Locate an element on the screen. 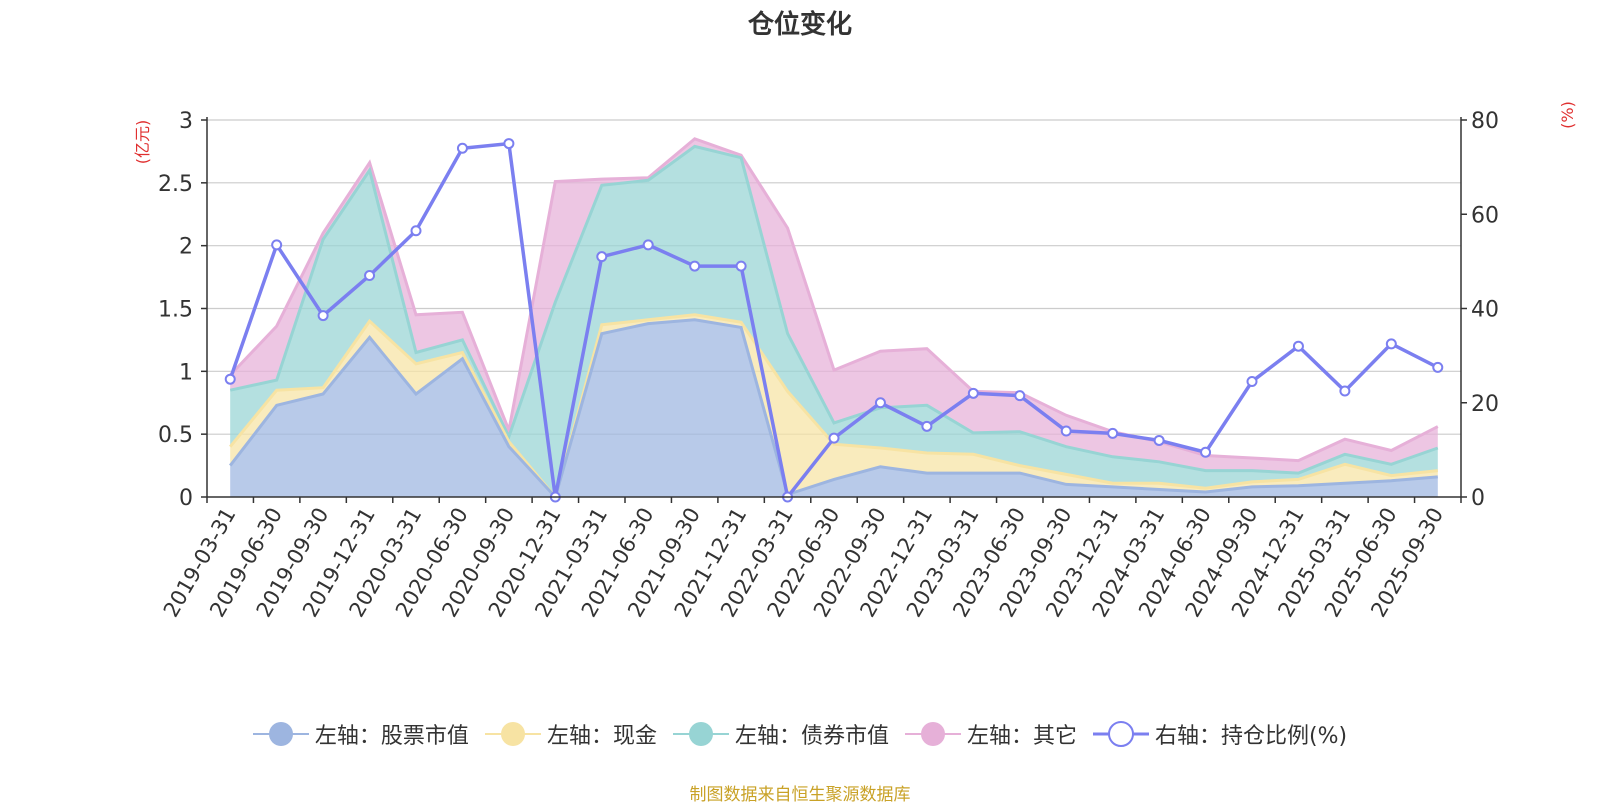 This screenshot has height=805, width=1600. left-axis-tick-label: 2 is located at coordinates (186, 247).